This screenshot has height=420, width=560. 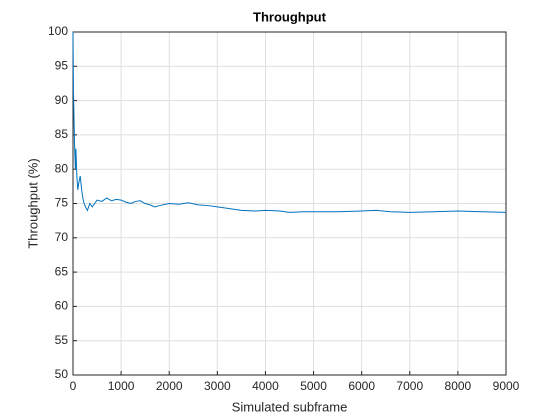 What do you see at coordinates (62, 168) in the screenshot?
I see `y-tick-label: 80` at bounding box center [62, 168].